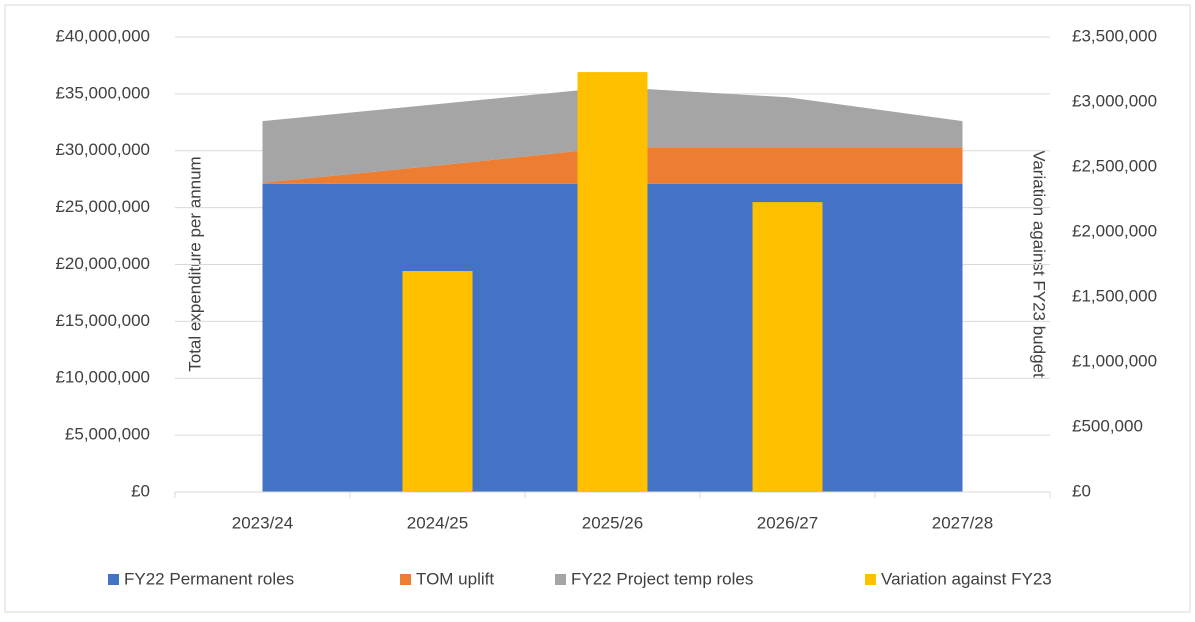 This screenshot has height=622, width=1195. What do you see at coordinates (209, 578) in the screenshot?
I see `legend-label: FY22 Permanent roles` at bounding box center [209, 578].